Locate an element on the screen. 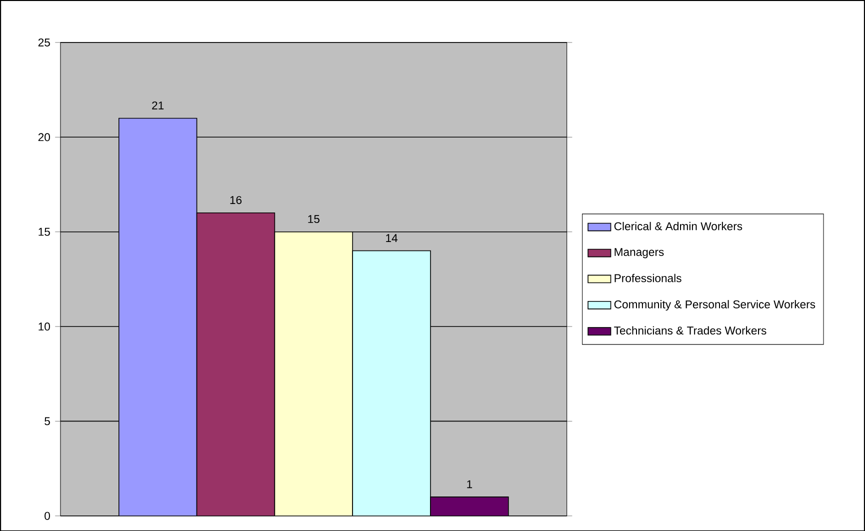 Image resolution: width=865 pixels, height=531 pixels. legend-label: Managers is located at coordinates (639, 253).